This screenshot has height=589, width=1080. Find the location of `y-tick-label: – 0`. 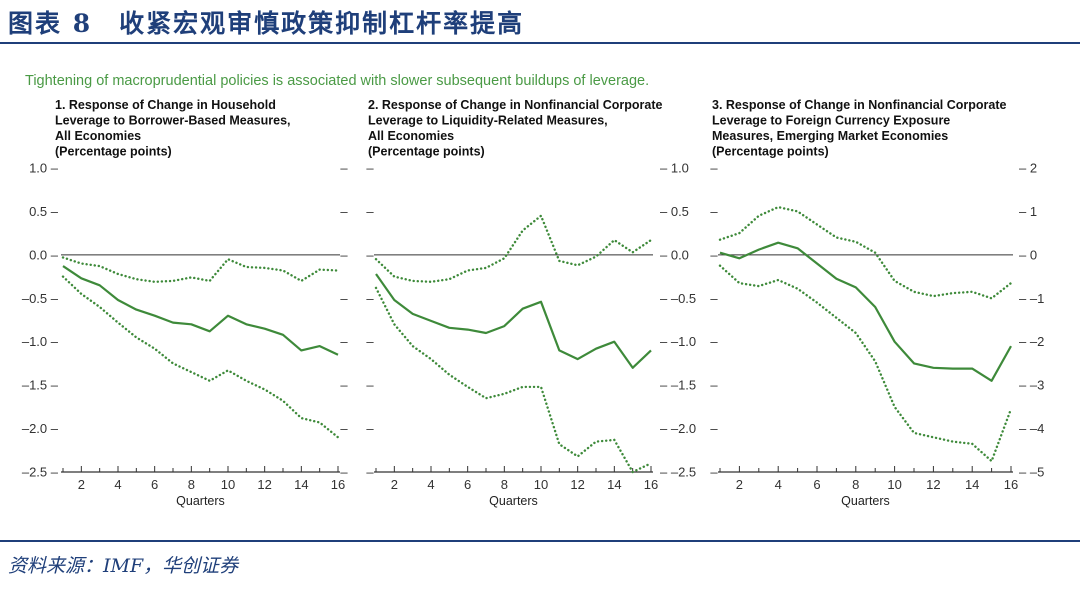

y-tick-label: – 0 is located at coordinates (1028, 254).